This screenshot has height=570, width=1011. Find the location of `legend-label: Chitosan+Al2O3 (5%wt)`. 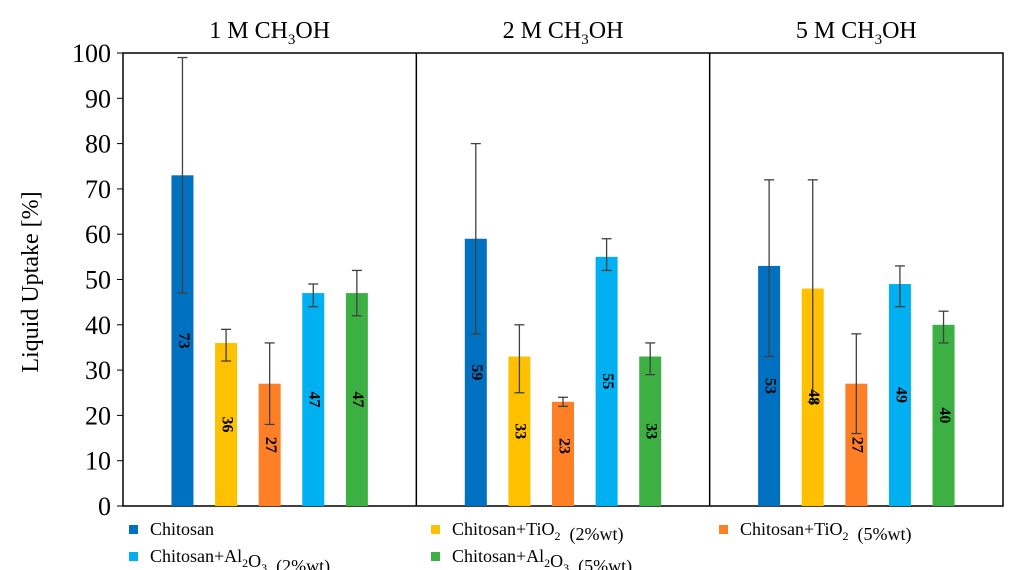

legend-label: Chitosan+Al2O3 (5%wt) is located at coordinates (542, 558).